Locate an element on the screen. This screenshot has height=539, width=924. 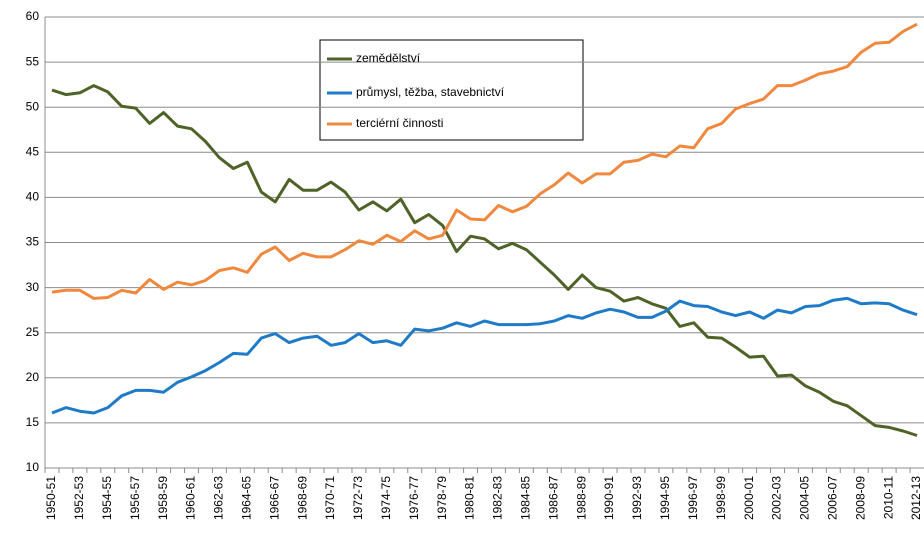
x-tick-label: 1984-85 is located at coordinates (526, 498).